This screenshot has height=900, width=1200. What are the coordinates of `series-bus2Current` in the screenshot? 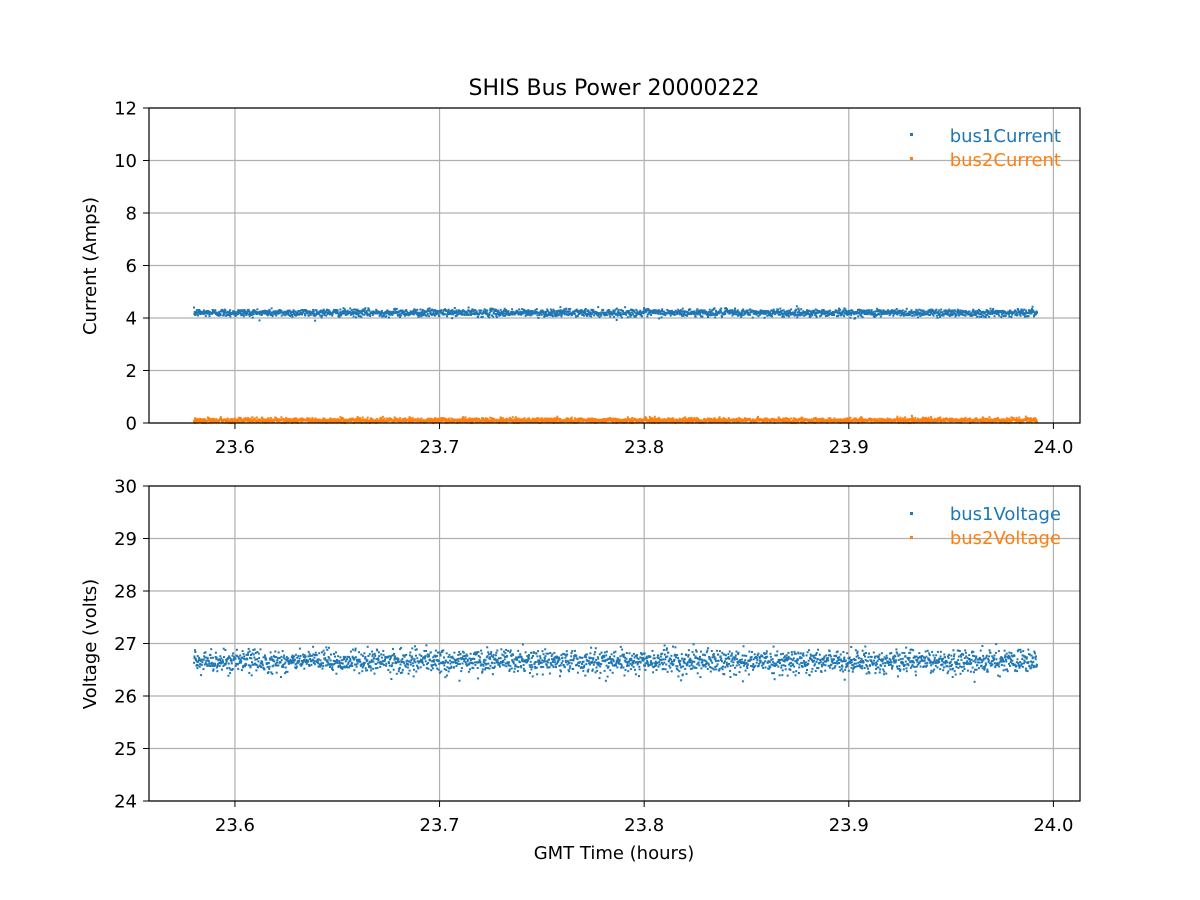 It's located at (615, 419).